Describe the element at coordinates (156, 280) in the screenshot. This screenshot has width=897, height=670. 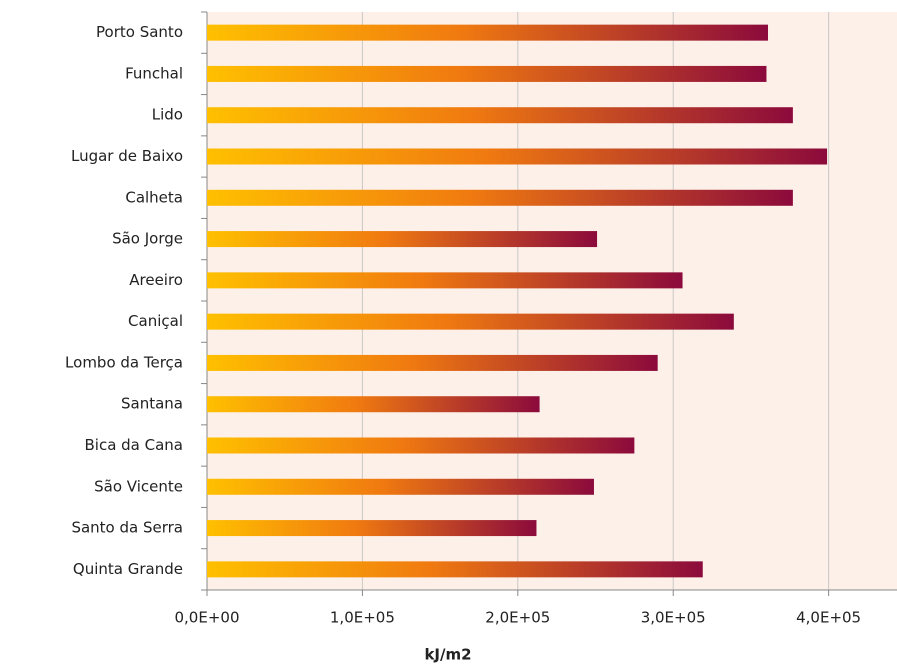
I see `y-tick-label: Areeiro` at that location.